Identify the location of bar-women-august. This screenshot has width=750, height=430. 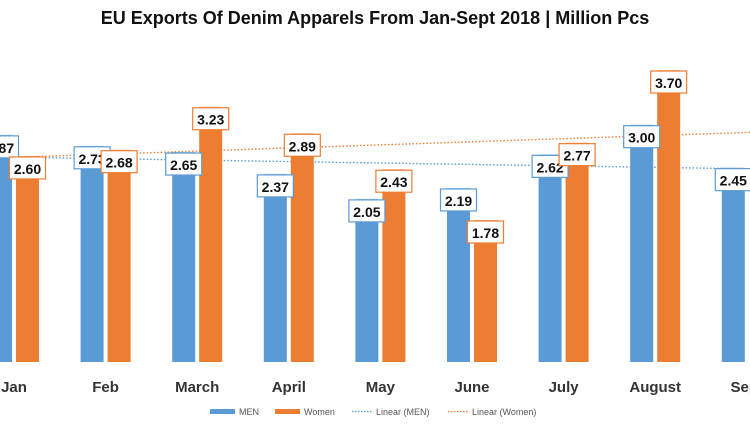
(669, 217).